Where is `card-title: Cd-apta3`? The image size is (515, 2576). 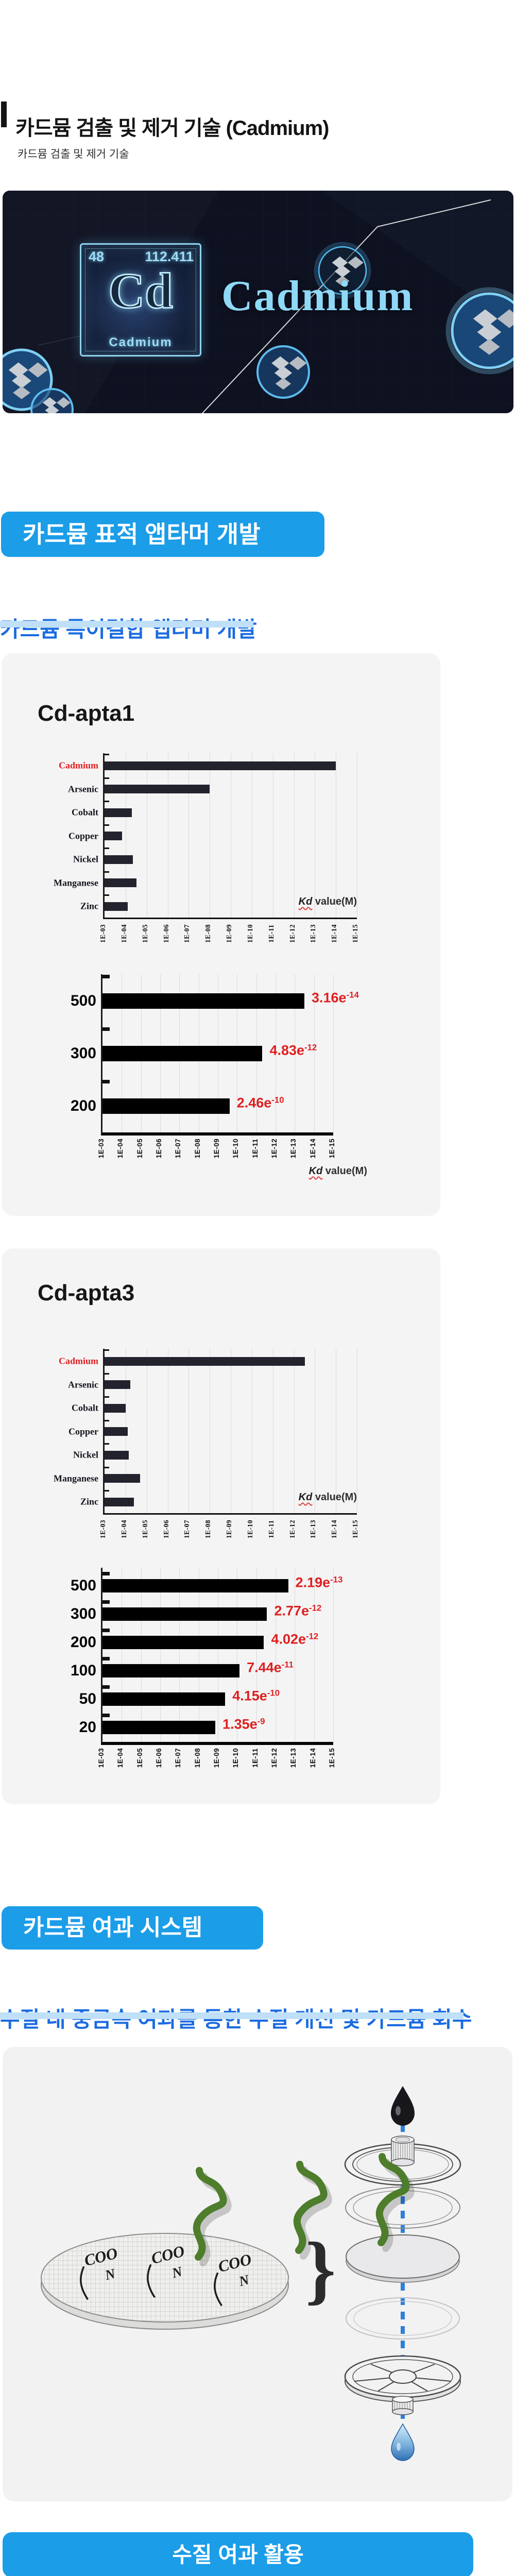
card-title: Cd-apta3 is located at coordinates (87, 1293).